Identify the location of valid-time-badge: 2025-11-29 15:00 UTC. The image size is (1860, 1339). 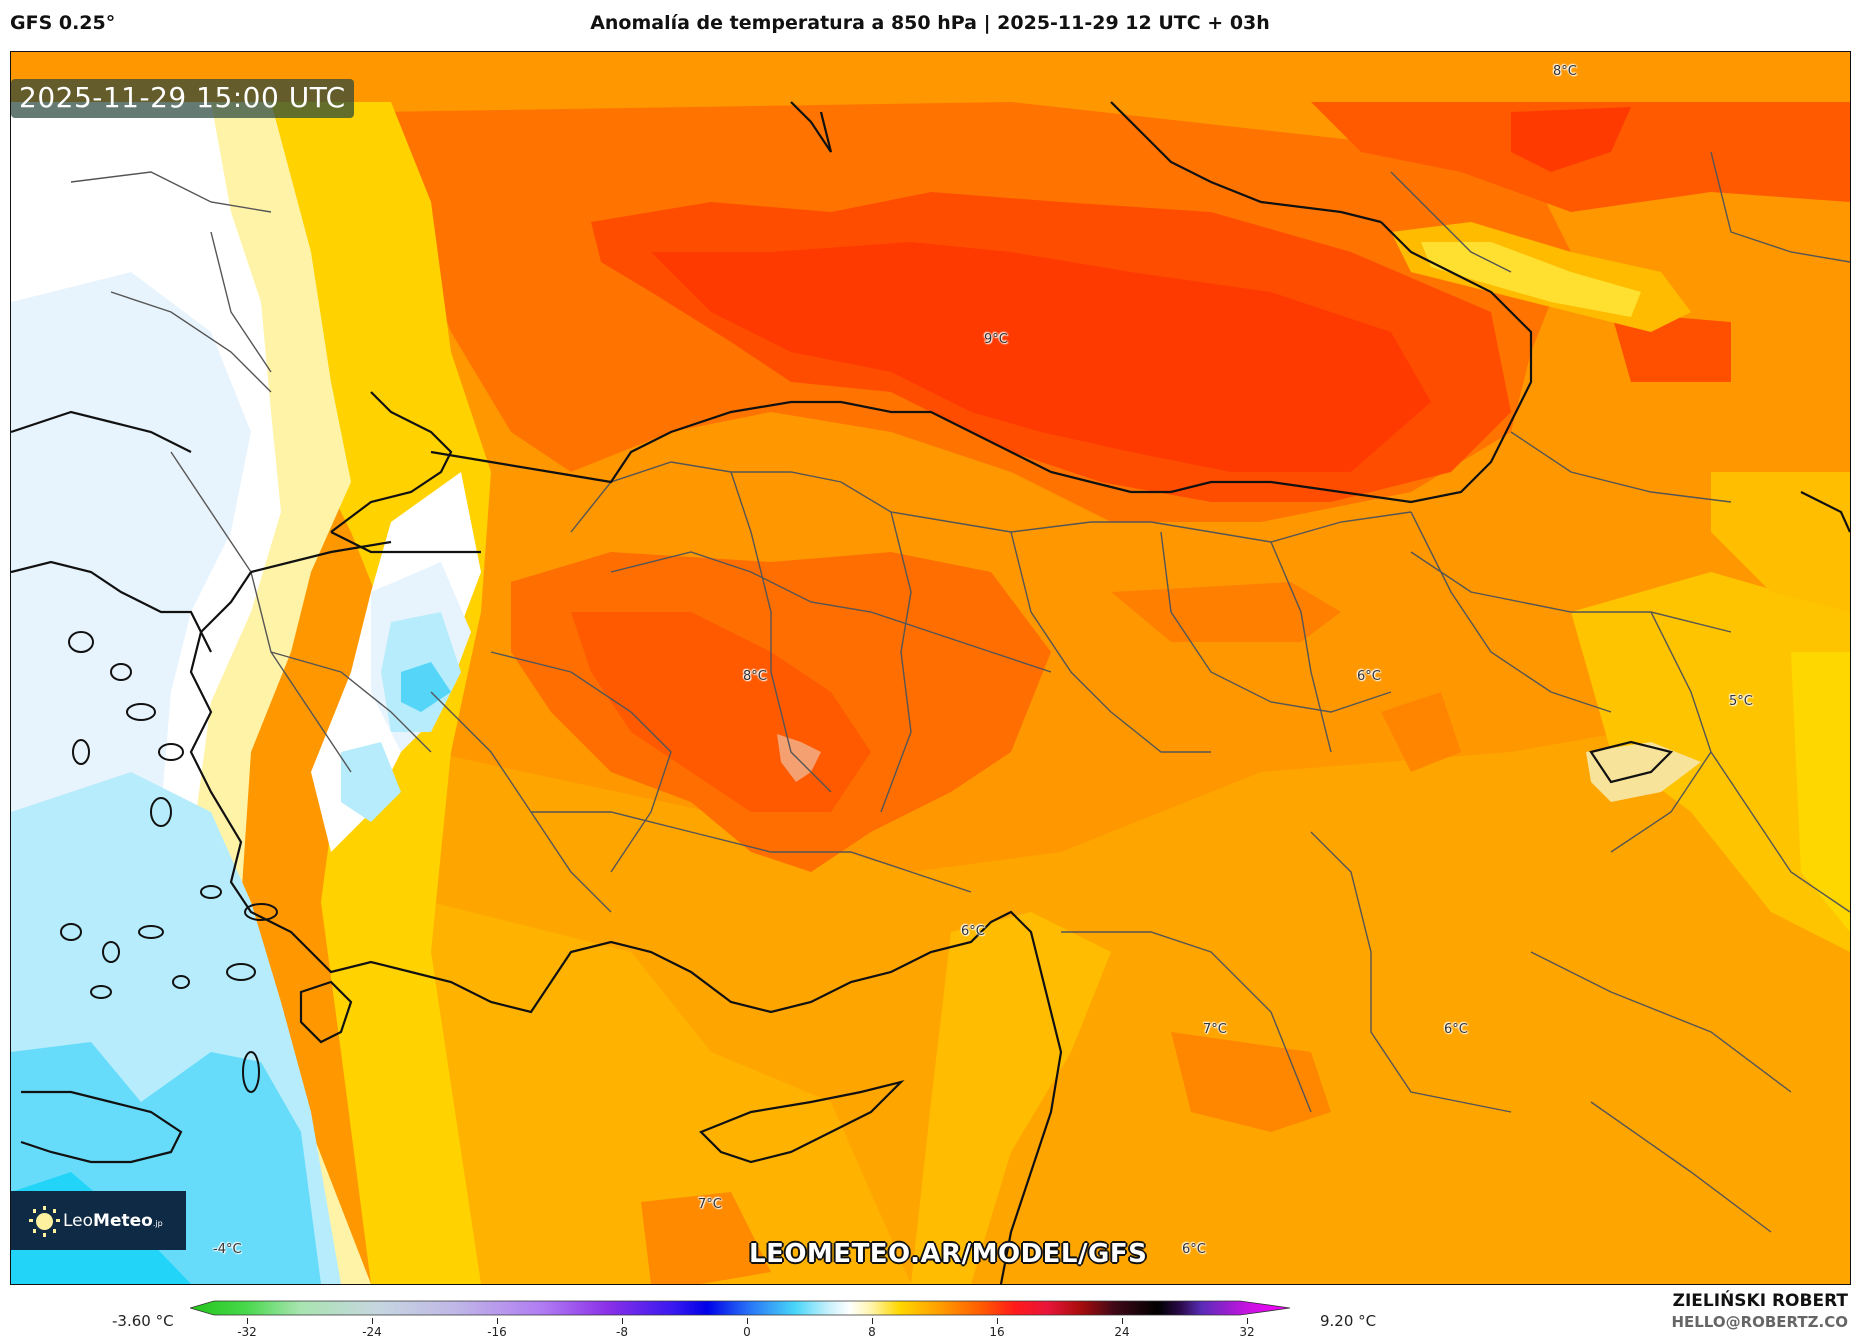
(182, 98).